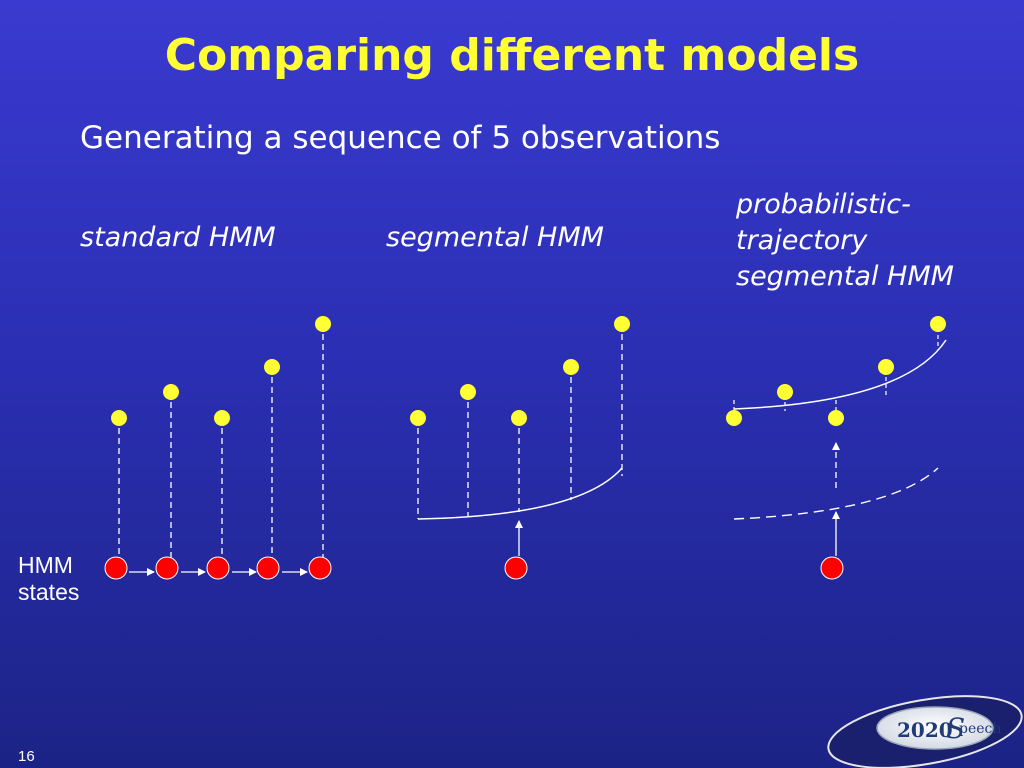 This screenshot has height=768, width=1024. I want to click on page-number: 16, so click(26, 756).